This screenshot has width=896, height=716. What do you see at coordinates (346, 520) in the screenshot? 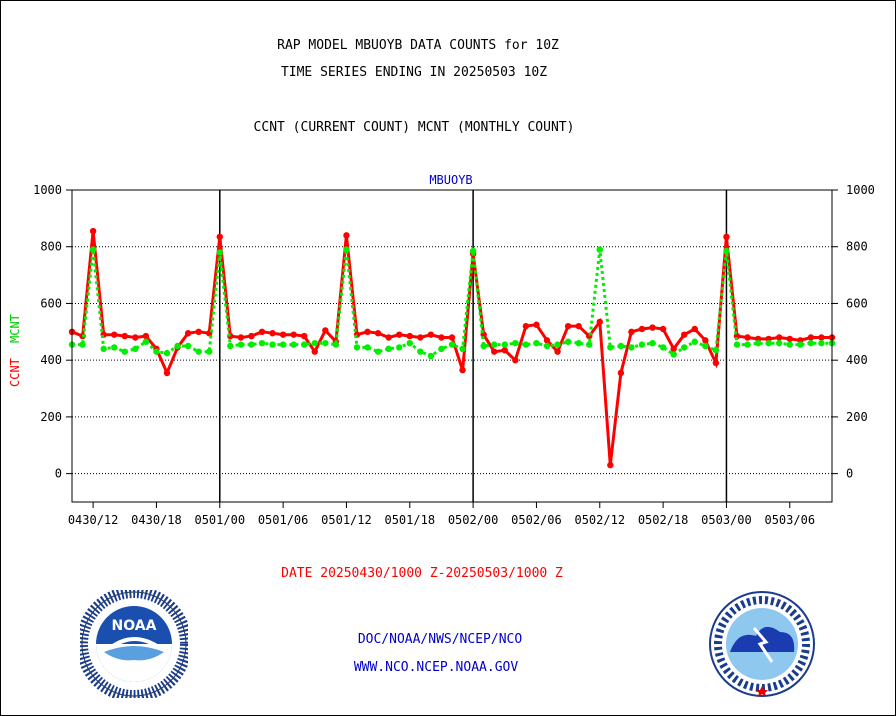
I see `x-tick-label: 0501/12` at bounding box center [346, 520].